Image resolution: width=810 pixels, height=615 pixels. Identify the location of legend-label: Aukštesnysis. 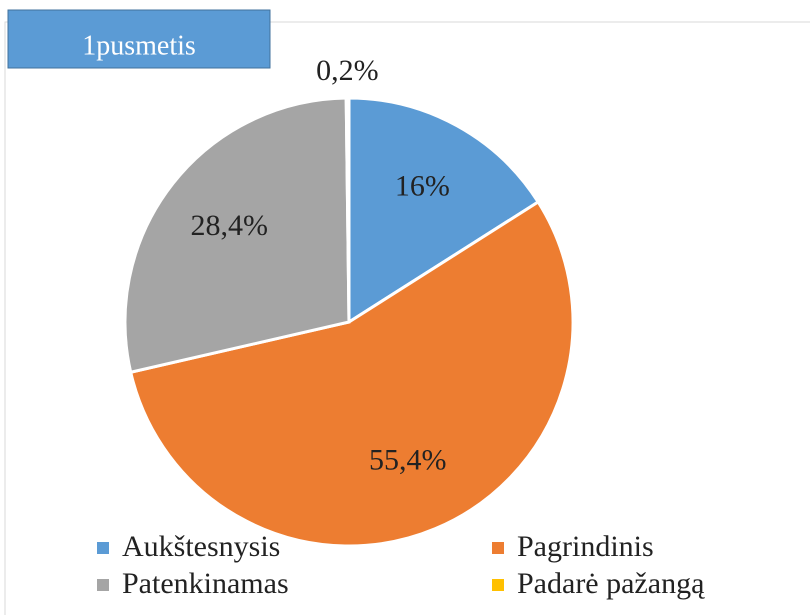
(201, 546).